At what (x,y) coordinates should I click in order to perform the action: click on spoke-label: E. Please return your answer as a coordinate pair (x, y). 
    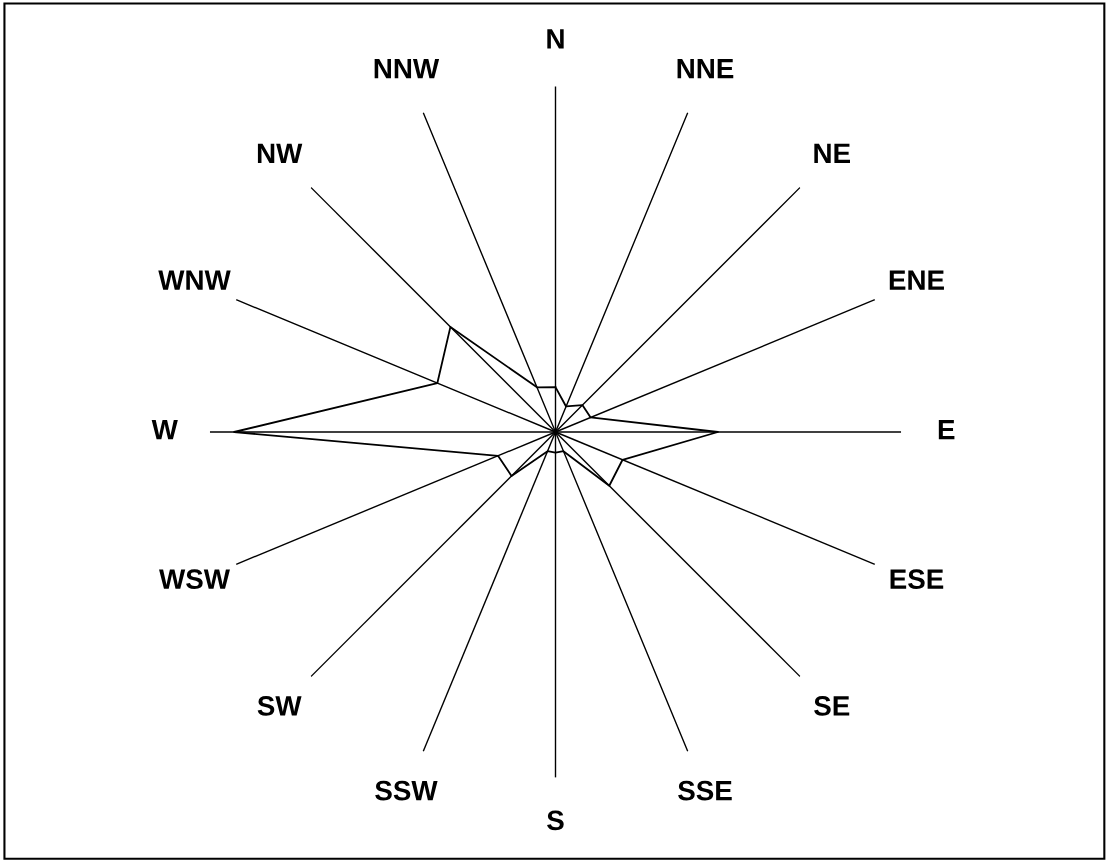
    Looking at the image, I should click on (946, 430).